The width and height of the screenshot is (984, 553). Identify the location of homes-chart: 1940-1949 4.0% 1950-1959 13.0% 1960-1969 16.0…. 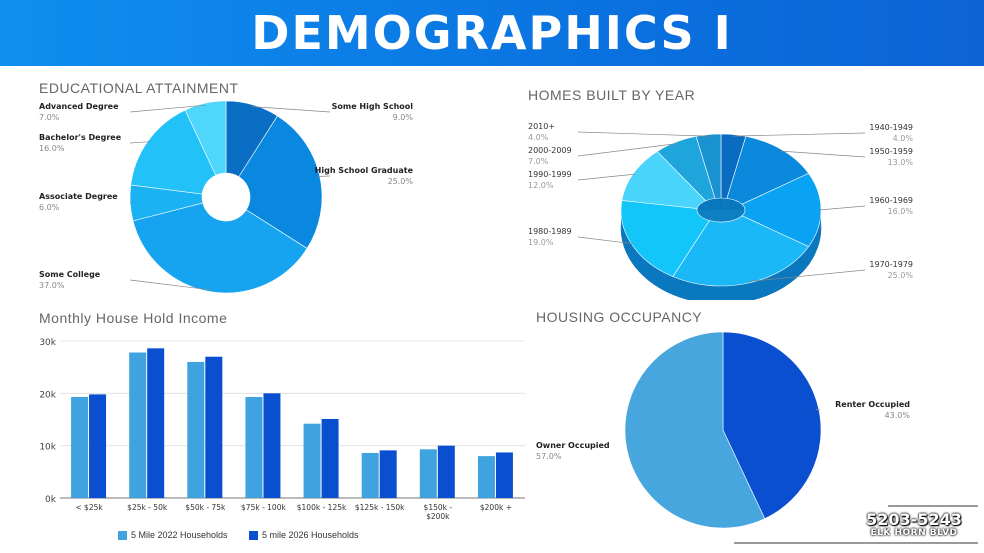
(721, 211).